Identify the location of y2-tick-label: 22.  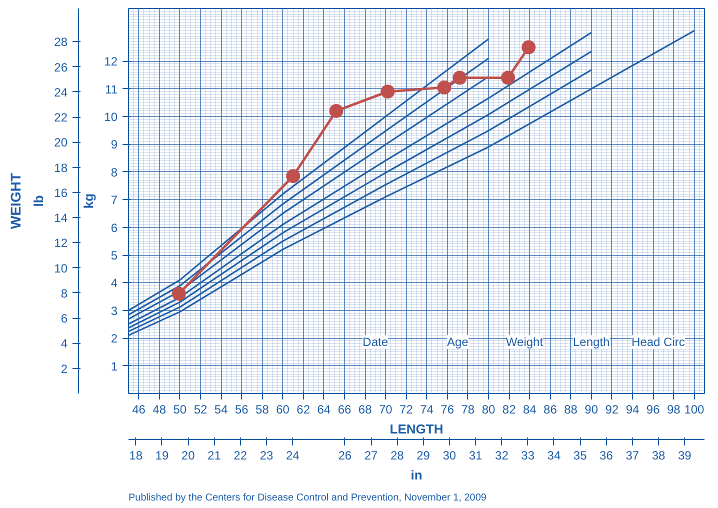
(61, 117).